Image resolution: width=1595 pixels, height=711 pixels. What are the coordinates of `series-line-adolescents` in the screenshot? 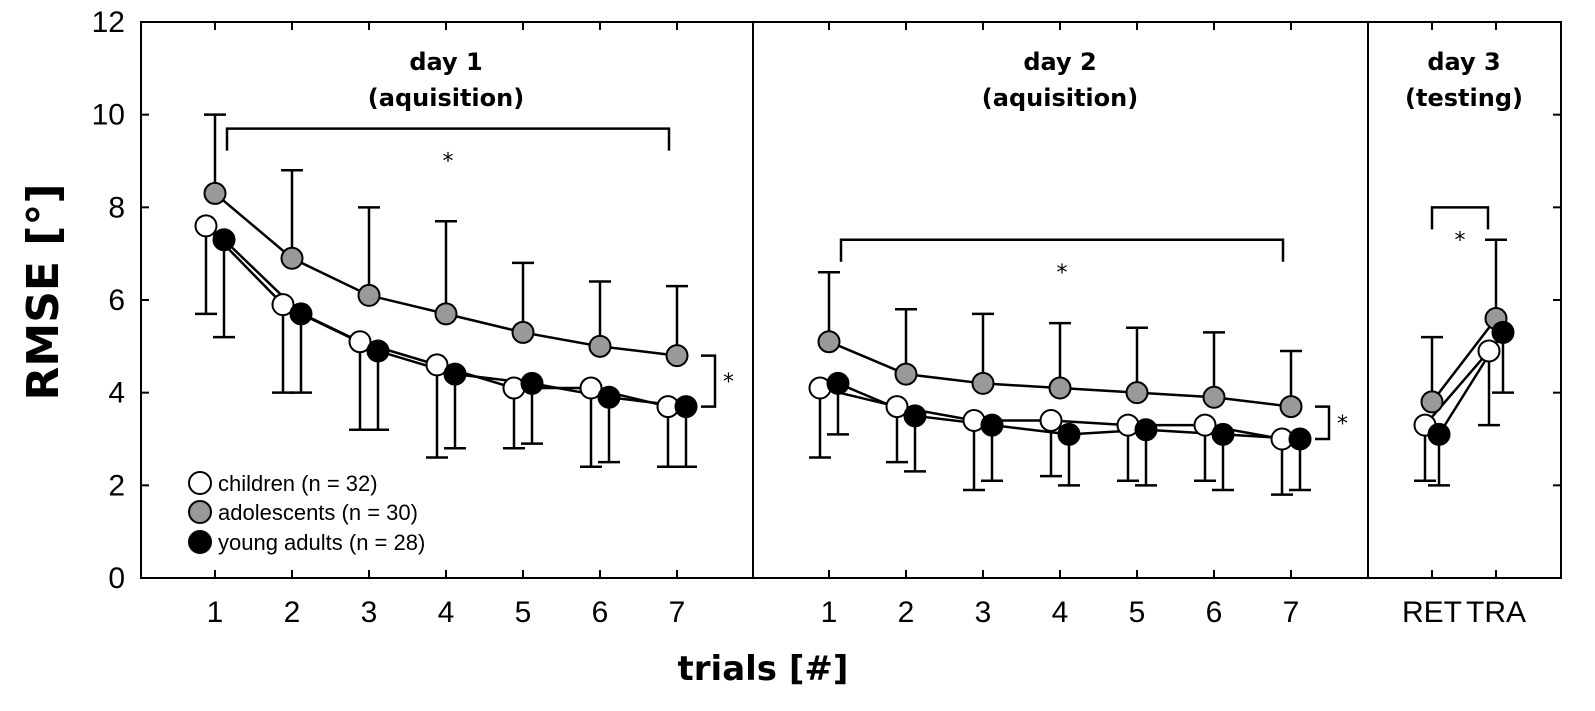 It's located at (1464, 360).